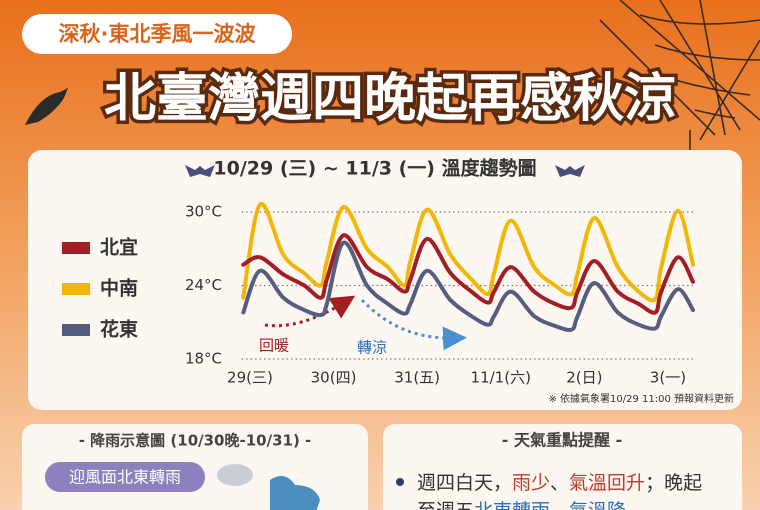 The width and height of the screenshot is (760, 510). I want to click on cloud-icon, so click(235, 475).